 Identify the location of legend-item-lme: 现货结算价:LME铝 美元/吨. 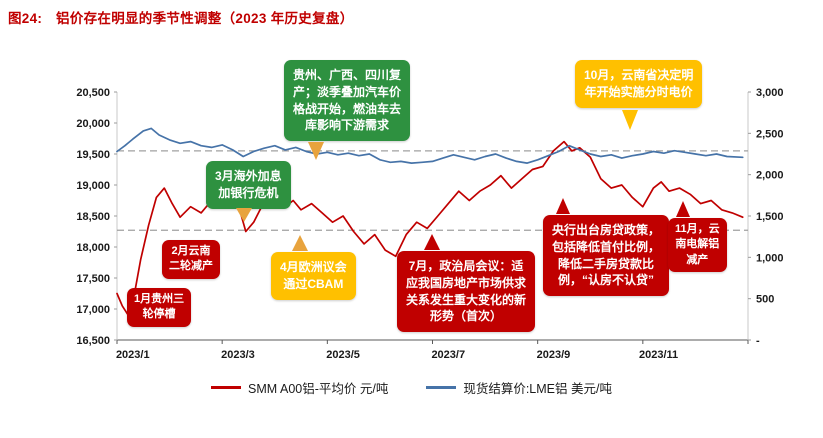
(519, 387).